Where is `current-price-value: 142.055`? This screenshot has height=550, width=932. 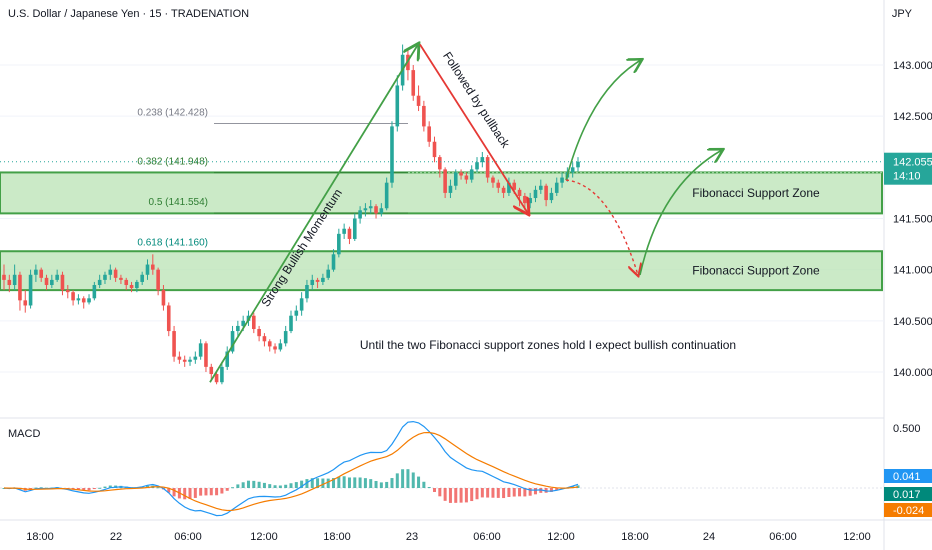
current-price-value: 142.055 is located at coordinates (912, 163).